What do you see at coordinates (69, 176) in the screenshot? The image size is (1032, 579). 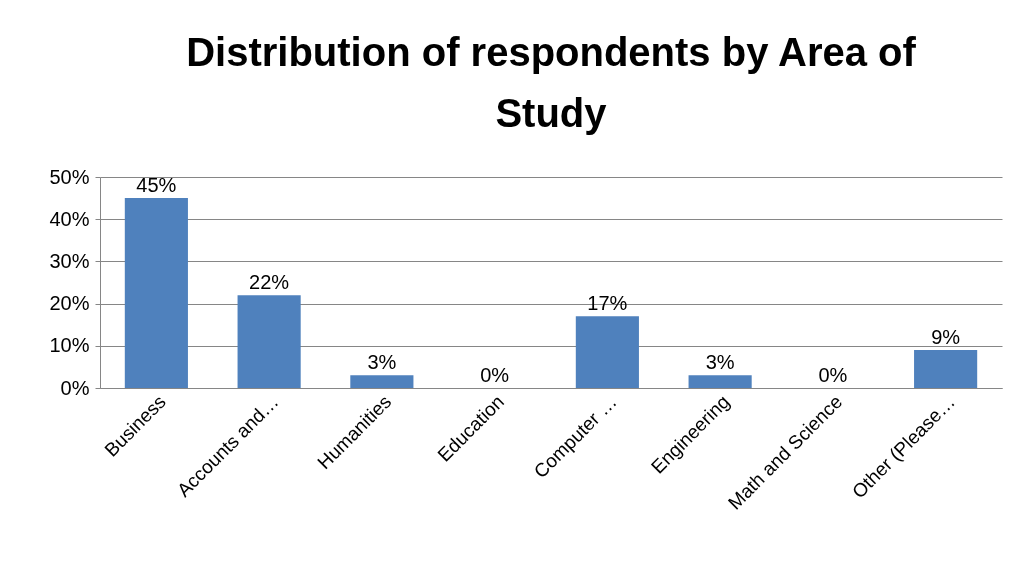 I see `y-tick-label: 50%` at bounding box center [69, 176].